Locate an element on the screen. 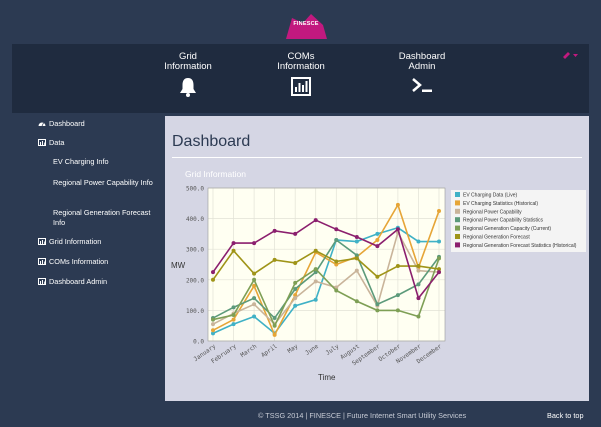 The width and height of the screenshot is (601, 427). finesce-logo is located at coordinates (306, 26).